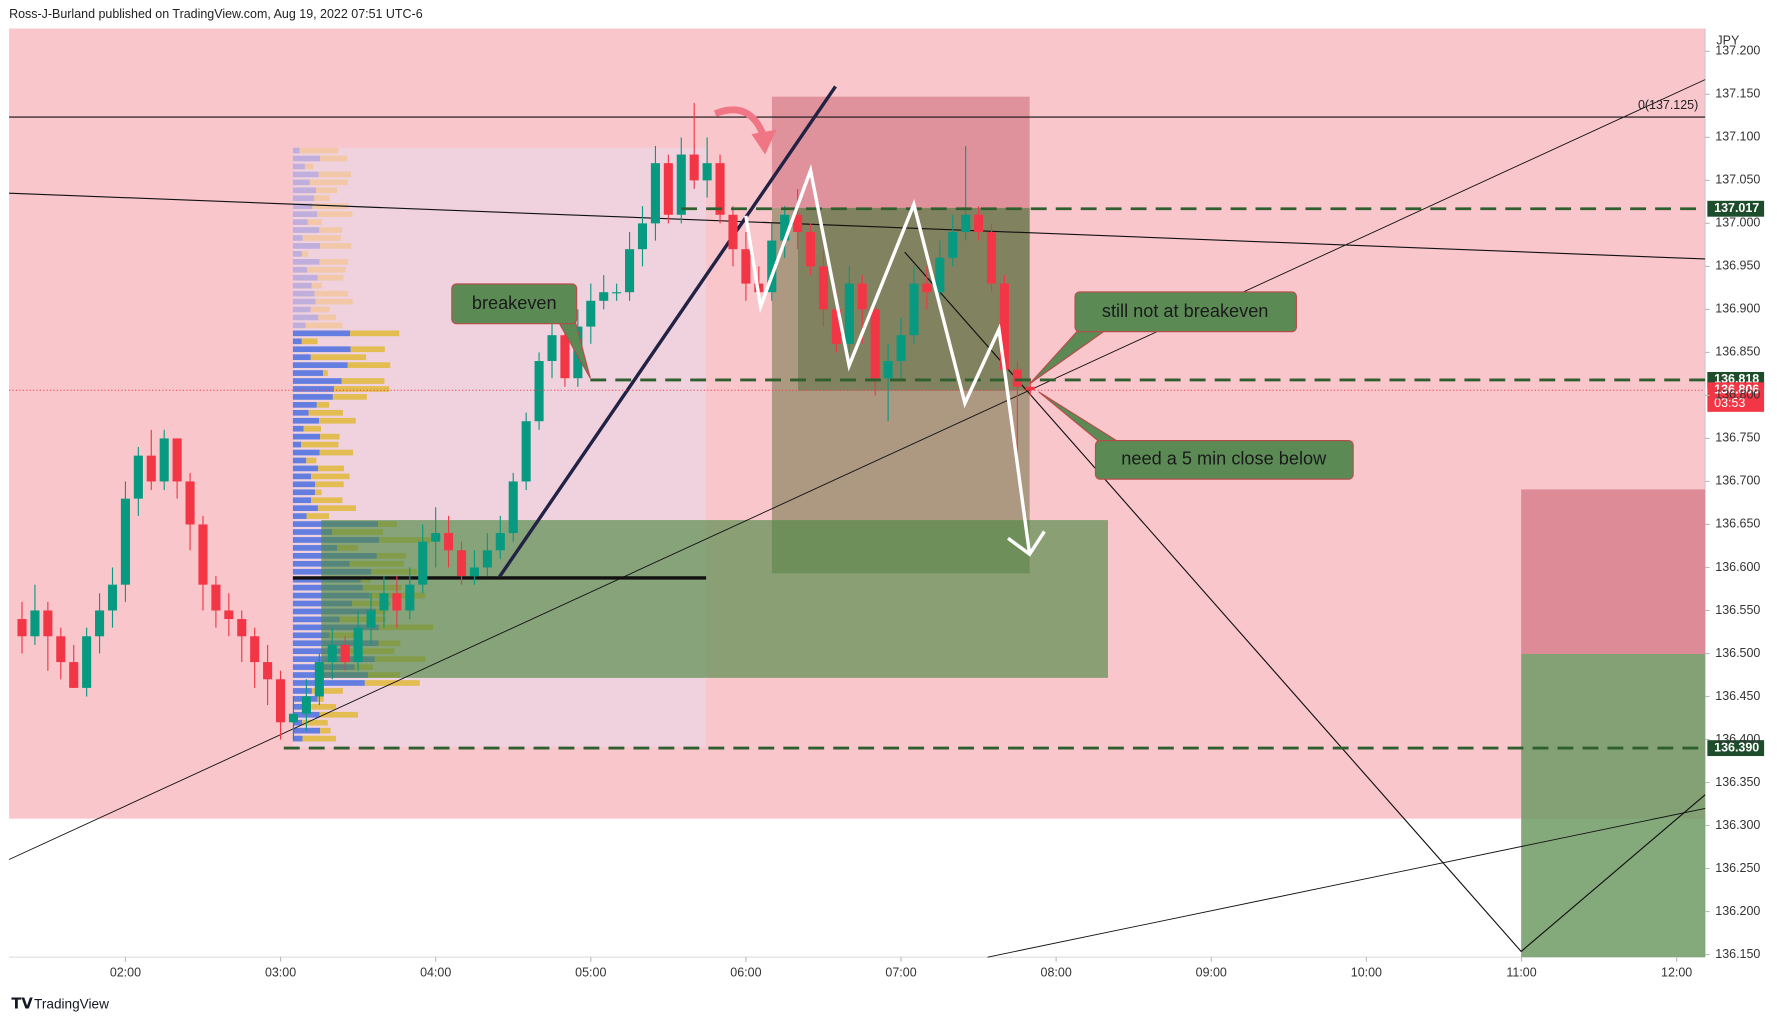 The width and height of the screenshot is (1780, 1022). I want to click on x-tick-label: 07:00, so click(900, 972).